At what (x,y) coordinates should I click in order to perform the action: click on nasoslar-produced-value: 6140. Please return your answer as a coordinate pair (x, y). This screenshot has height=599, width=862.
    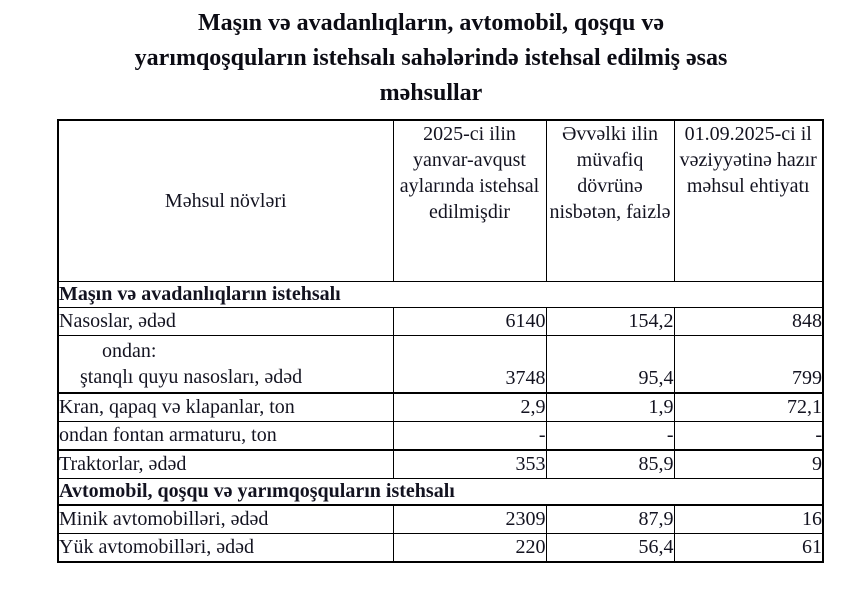
    Looking at the image, I should click on (469, 321).